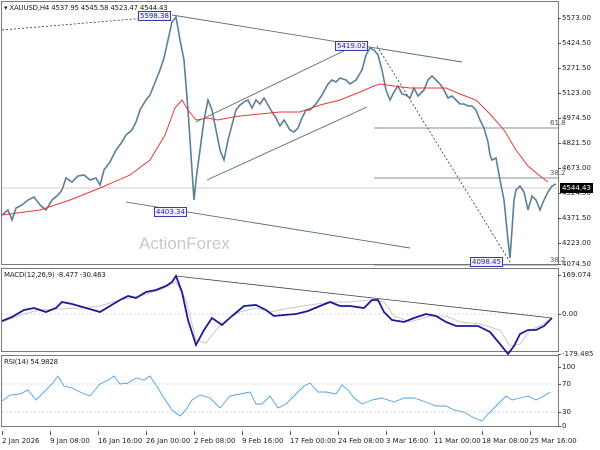 This screenshot has height=450, width=600. Describe the element at coordinates (574, 218) in the screenshot. I see `price-tick: 4371.50` at that location.